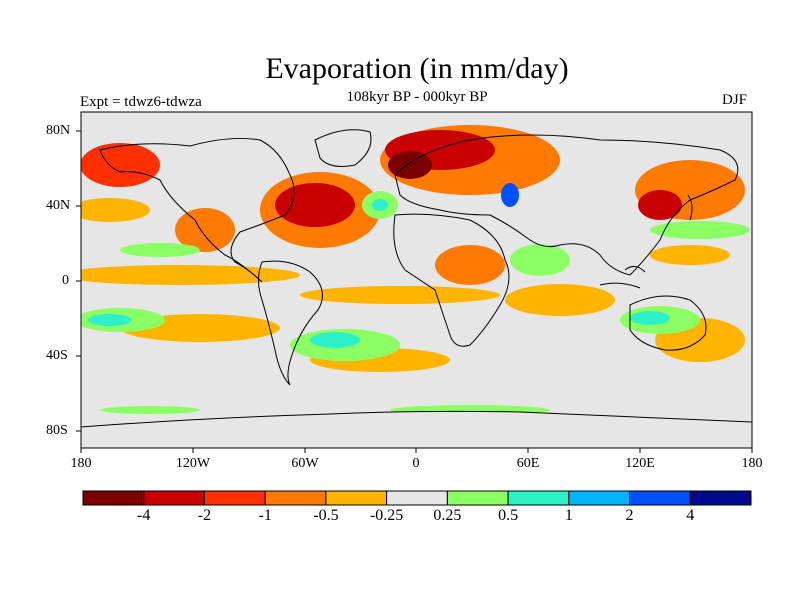 The image size is (800, 600). Describe the element at coordinates (386, 515) in the screenshot. I see `colorbar-label: -0.25` at that location.